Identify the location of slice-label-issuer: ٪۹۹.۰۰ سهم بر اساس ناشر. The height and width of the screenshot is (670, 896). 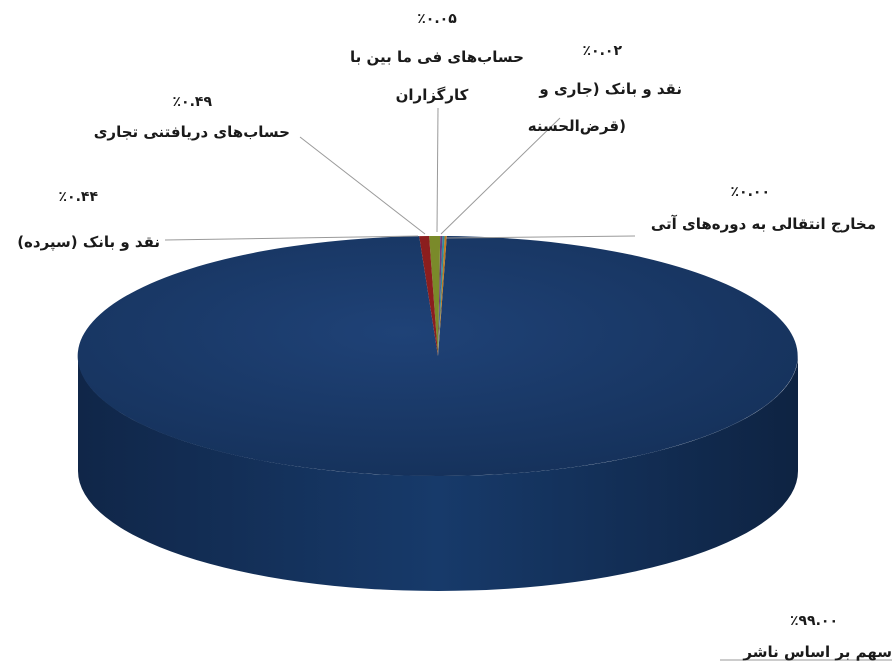
(817, 637).